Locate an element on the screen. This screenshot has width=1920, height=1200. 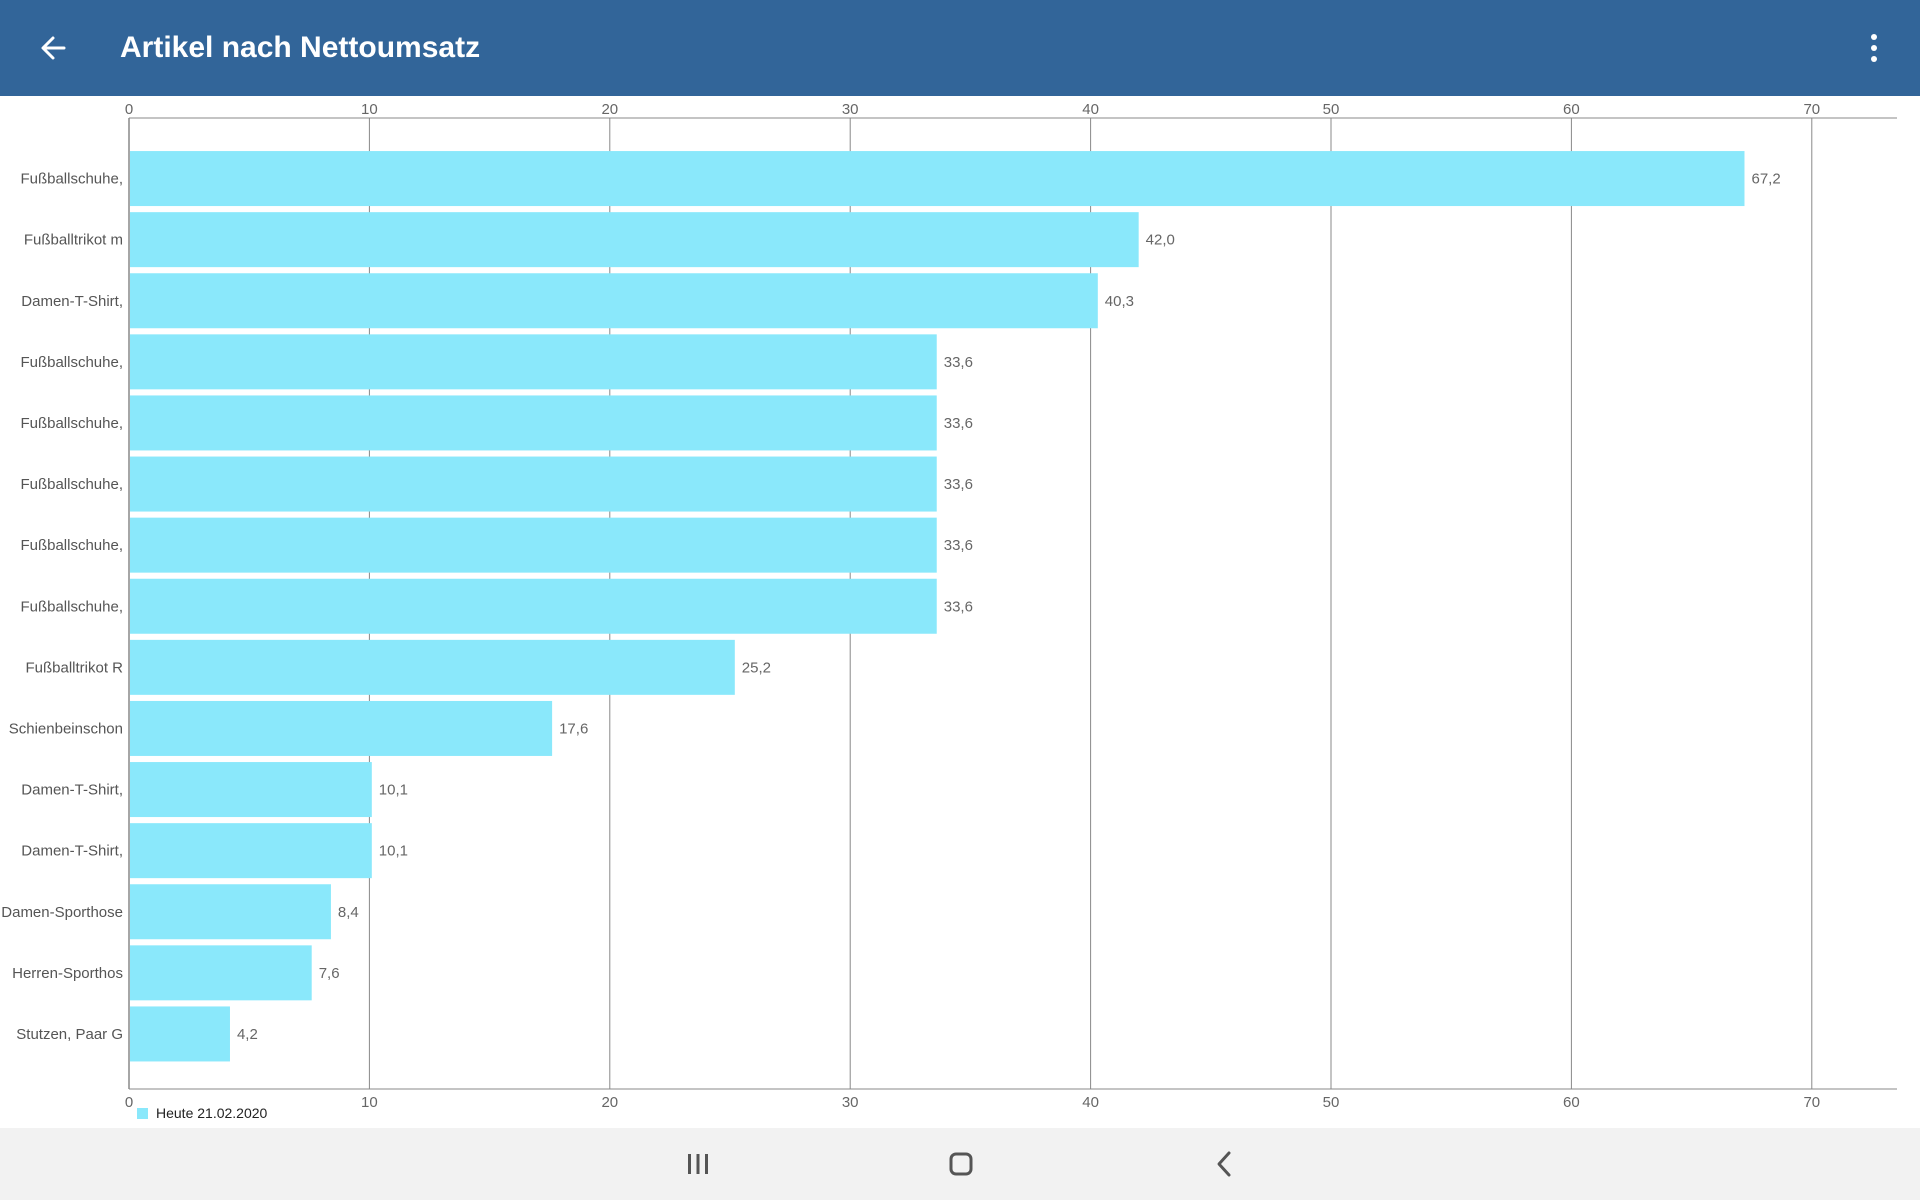
back-button is located at coordinates (54, 48).